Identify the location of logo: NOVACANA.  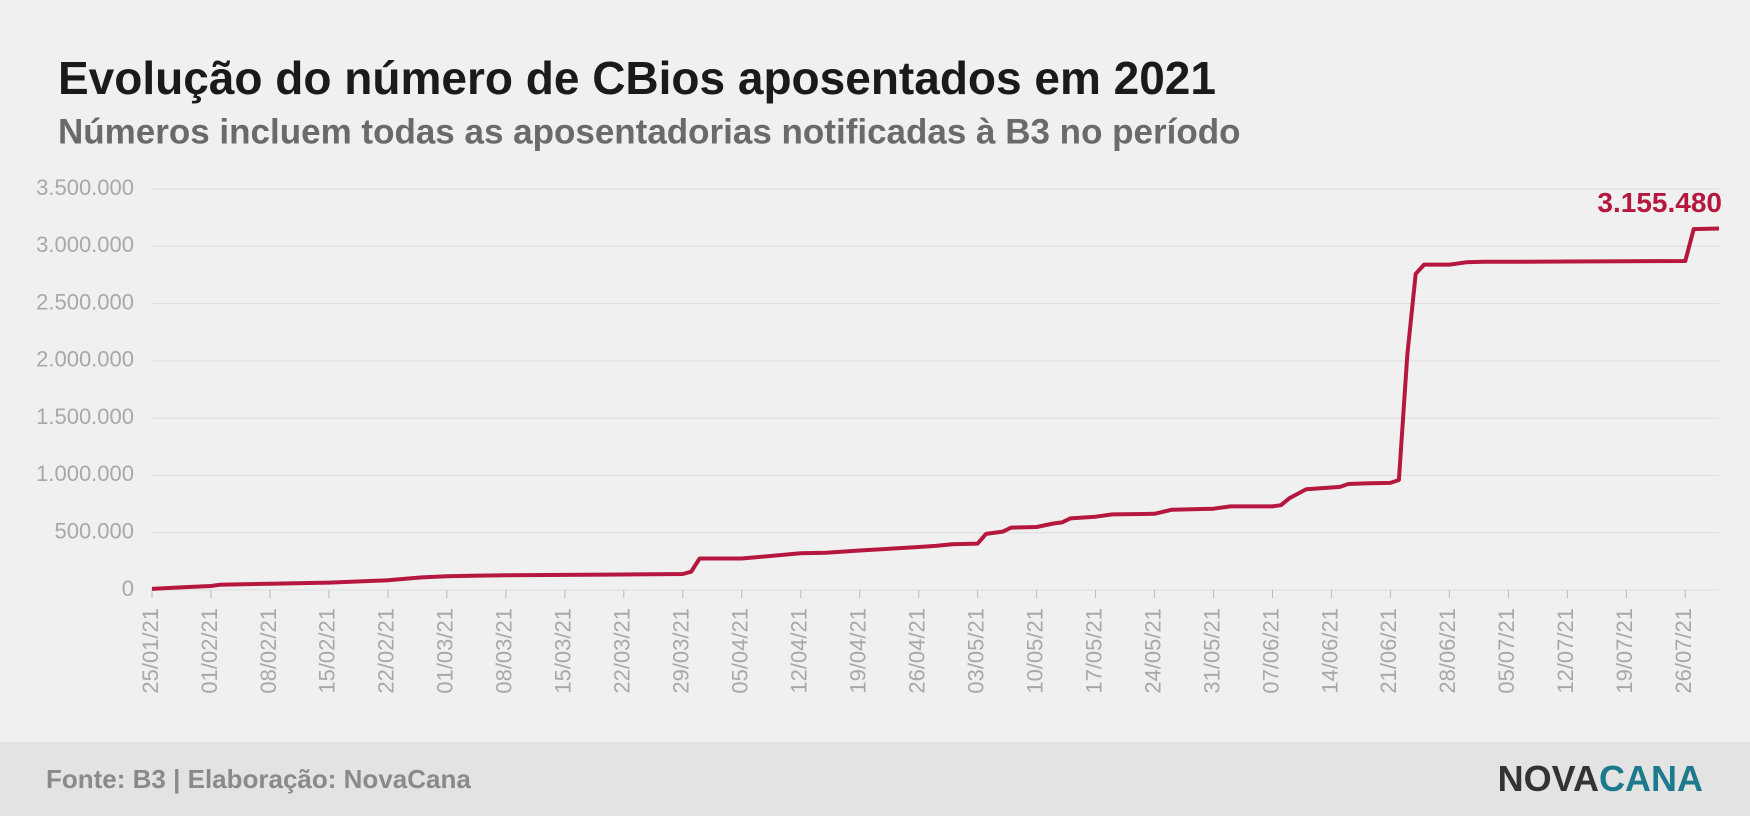
(1600, 778).